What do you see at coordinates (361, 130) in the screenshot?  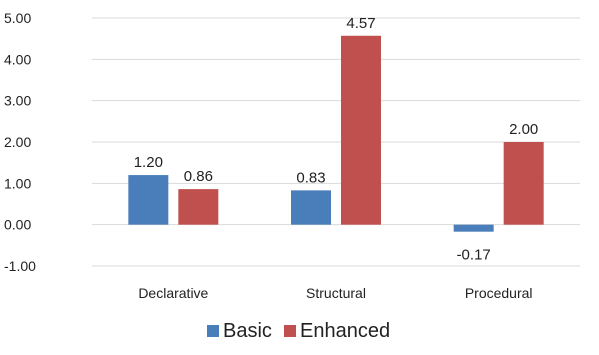 I see `bar-enhanced-structural` at bounding box center [361, 130].